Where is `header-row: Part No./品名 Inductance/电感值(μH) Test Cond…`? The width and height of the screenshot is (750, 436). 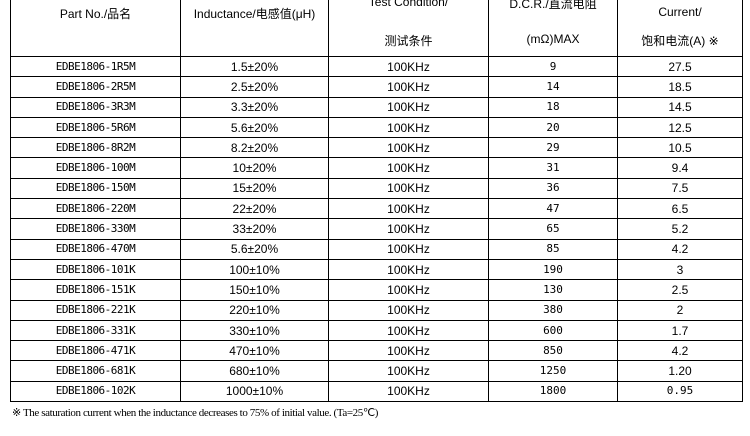
header-row: Part No./品名 Inductance/电感值(μH) Test Cond… is located at coordinates (376, 28).